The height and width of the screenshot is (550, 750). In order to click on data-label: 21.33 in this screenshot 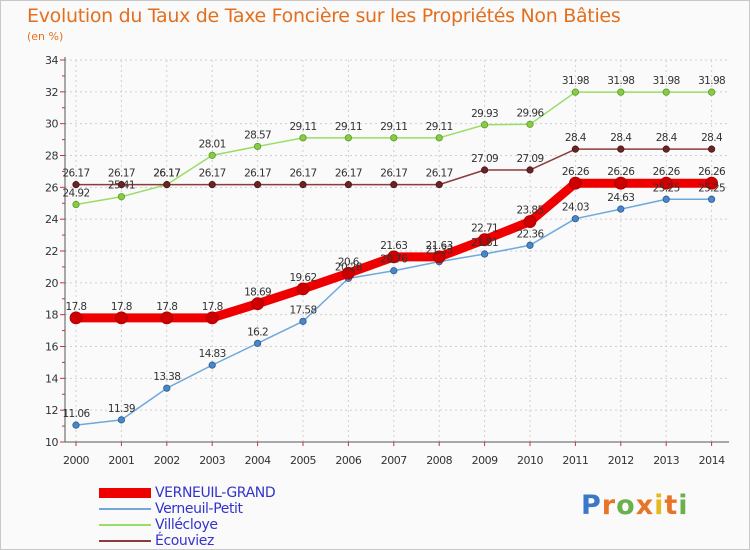, I will do `click(439, 251)`.